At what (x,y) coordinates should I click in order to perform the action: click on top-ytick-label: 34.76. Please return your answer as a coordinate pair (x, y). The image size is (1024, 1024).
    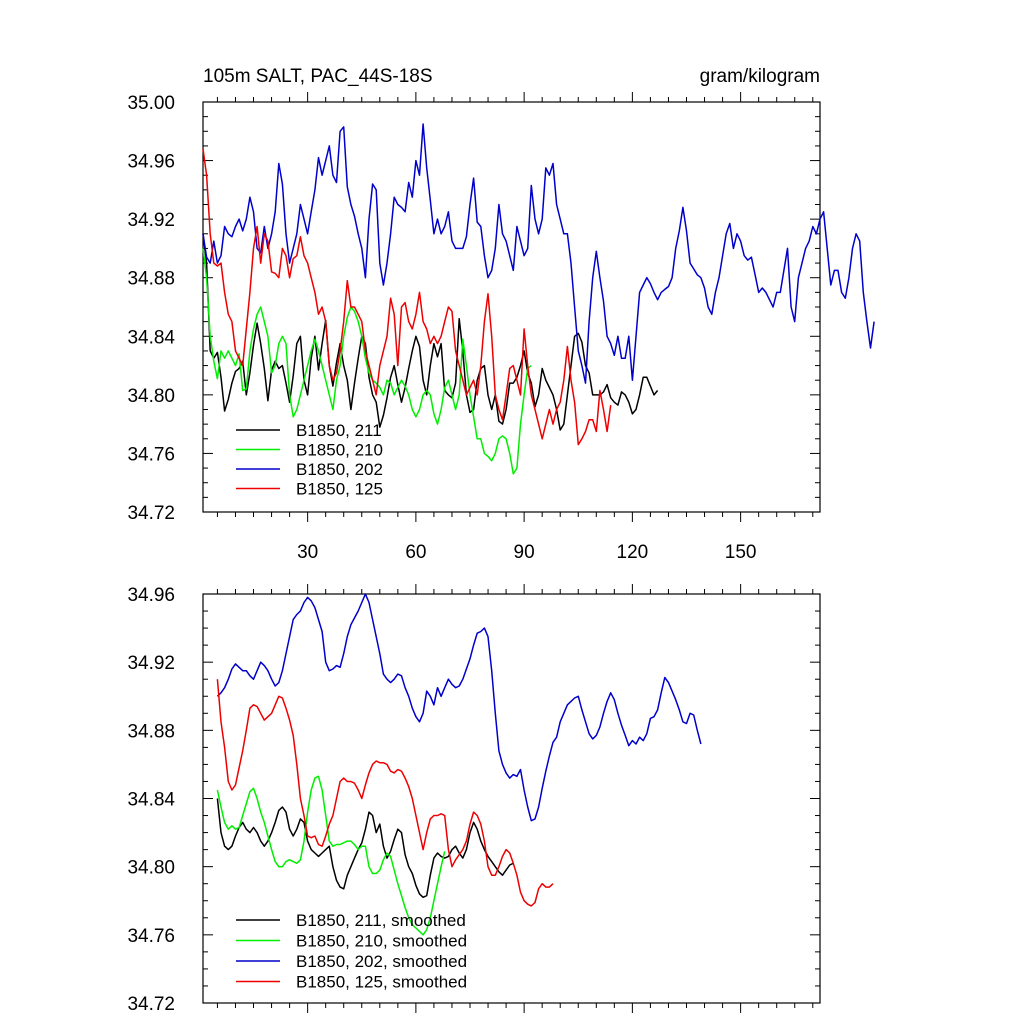
    Looking at the image, I should click on (151, 454).